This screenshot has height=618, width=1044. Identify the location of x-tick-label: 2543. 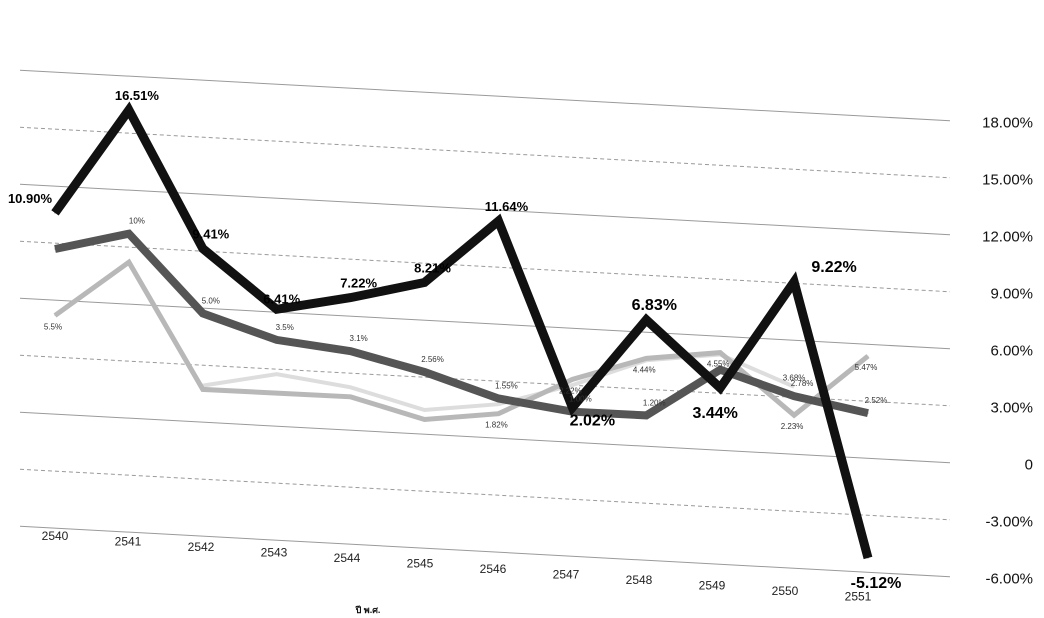
(274, 553).